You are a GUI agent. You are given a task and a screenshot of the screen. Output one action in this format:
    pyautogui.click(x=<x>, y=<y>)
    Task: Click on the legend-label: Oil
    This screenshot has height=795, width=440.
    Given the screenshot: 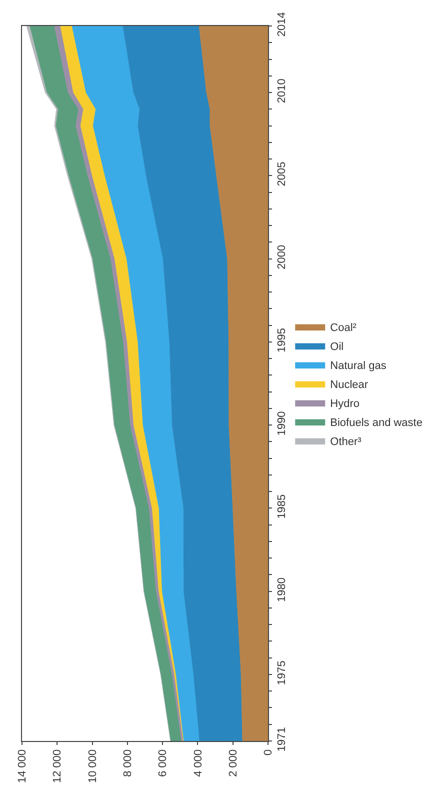 What is the action you would take?
    pyautogui.click(x=337, y=346)
    